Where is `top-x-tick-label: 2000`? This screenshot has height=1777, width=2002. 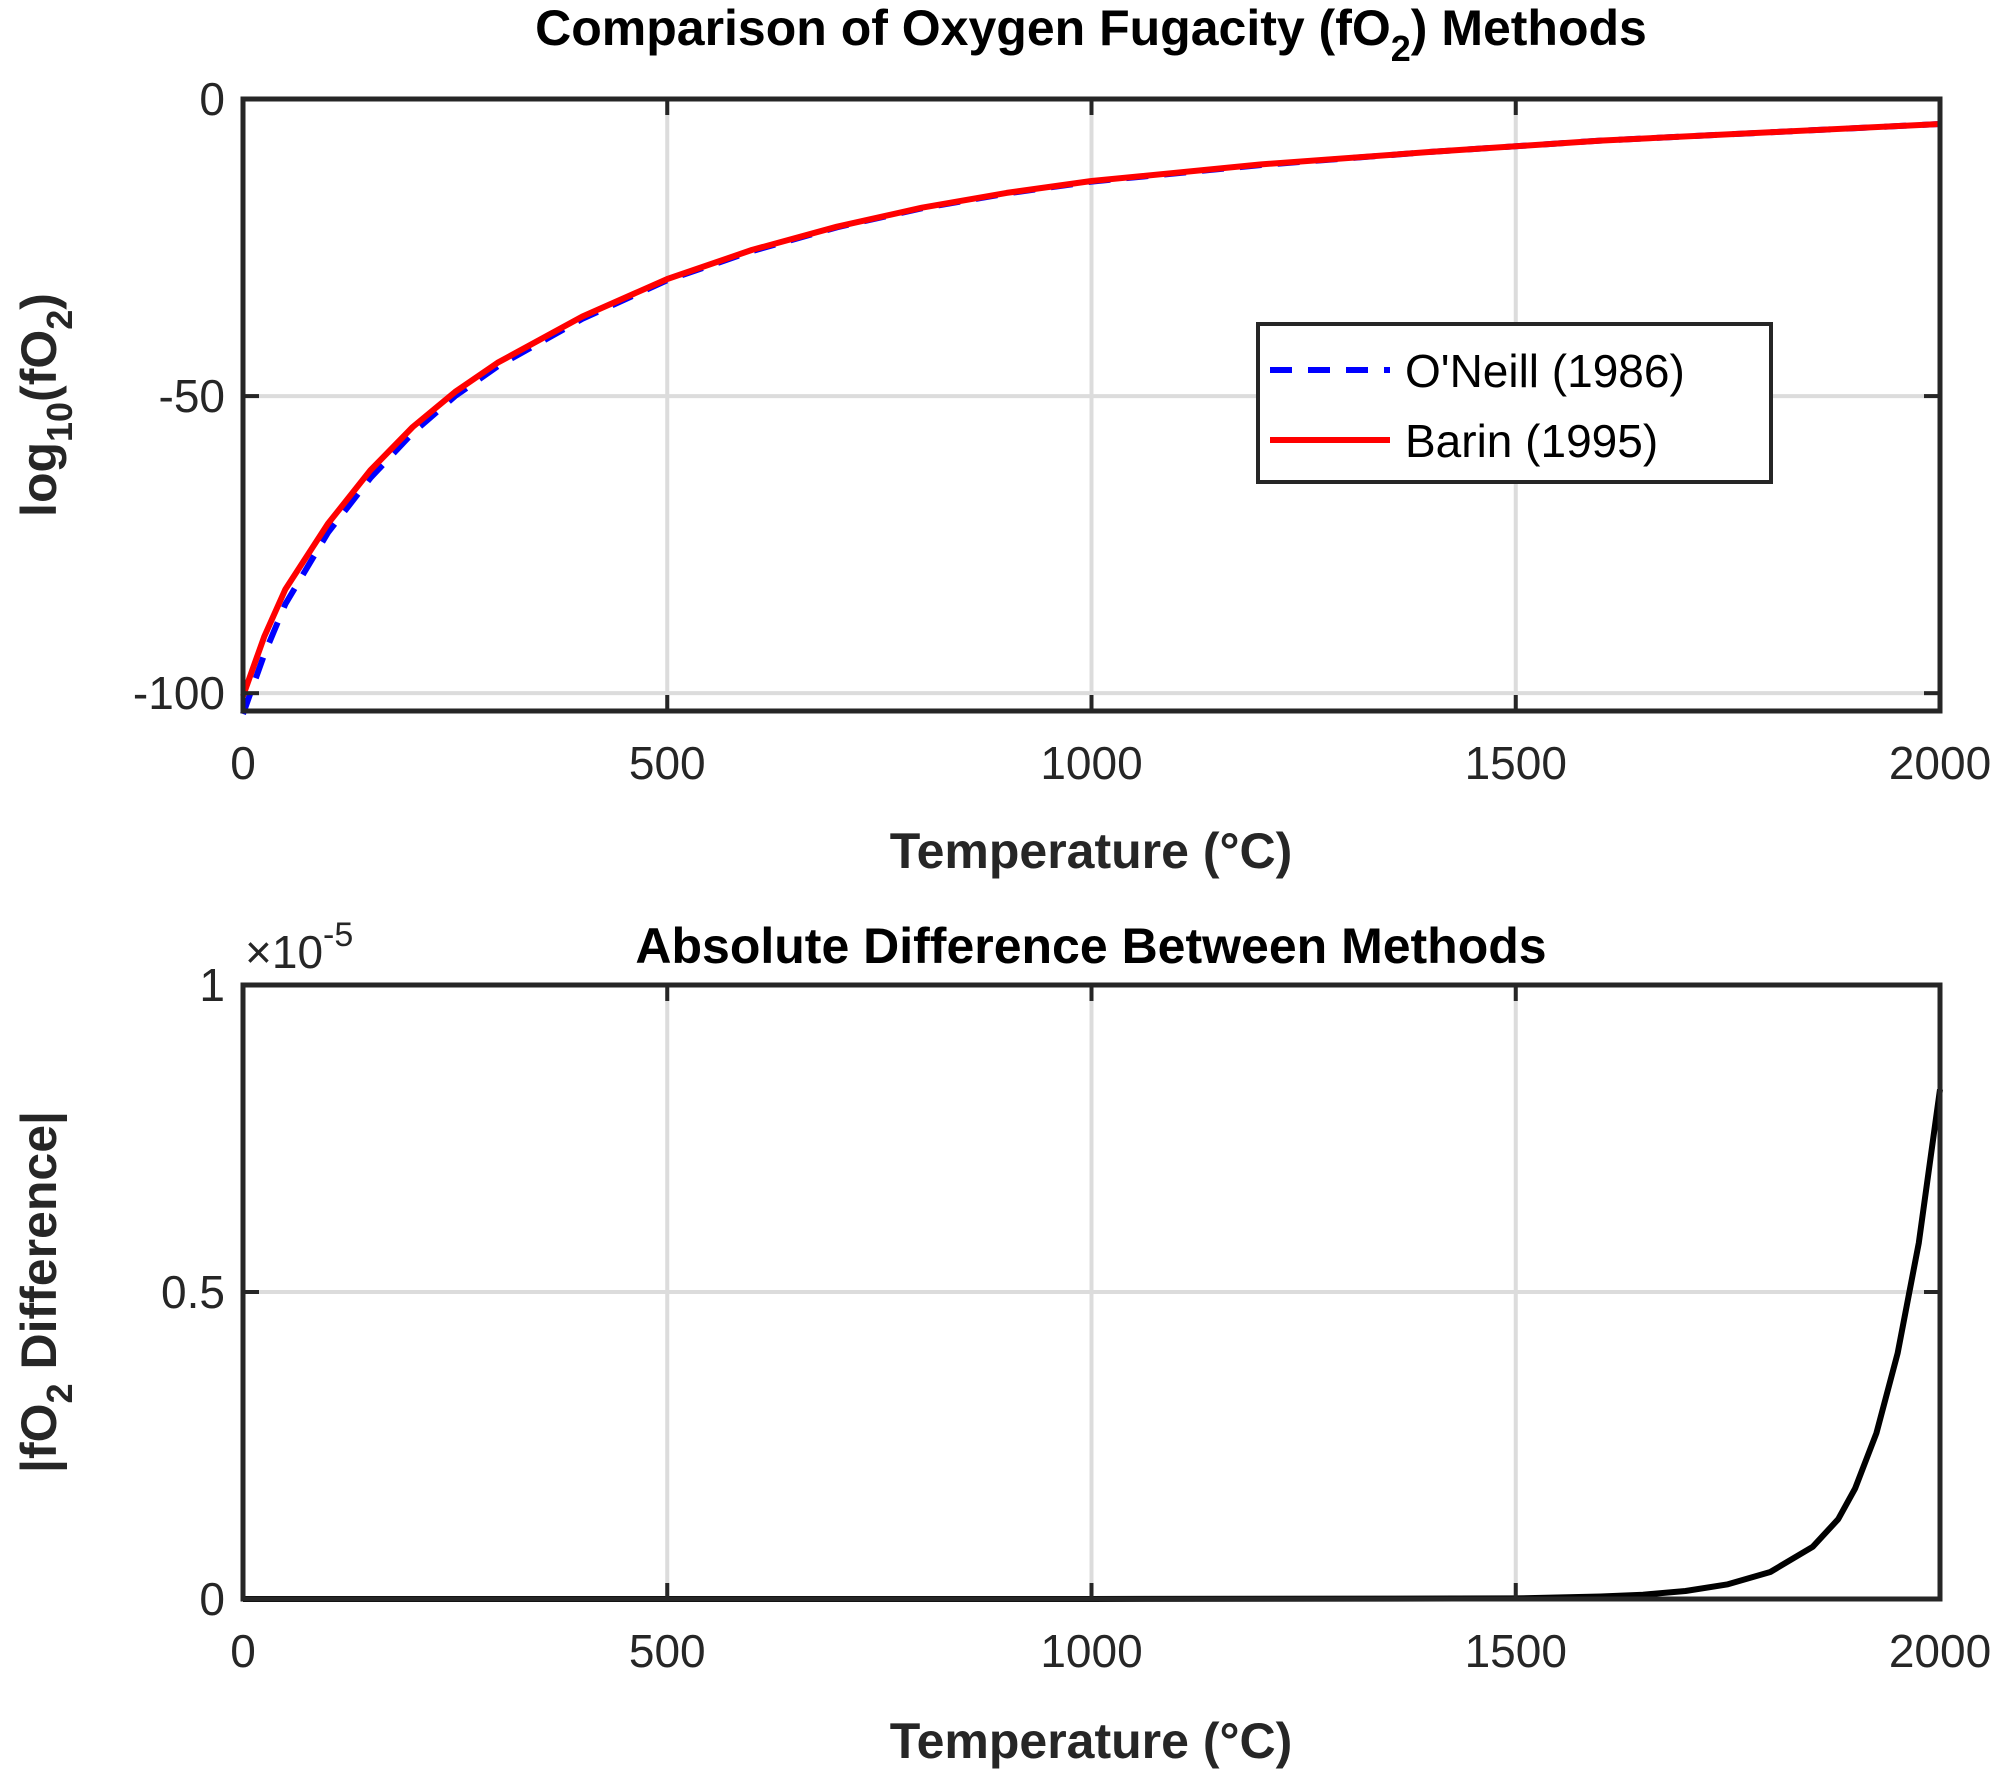
top-x-tick-label: 2000 is located at coordinates (1940, 763).